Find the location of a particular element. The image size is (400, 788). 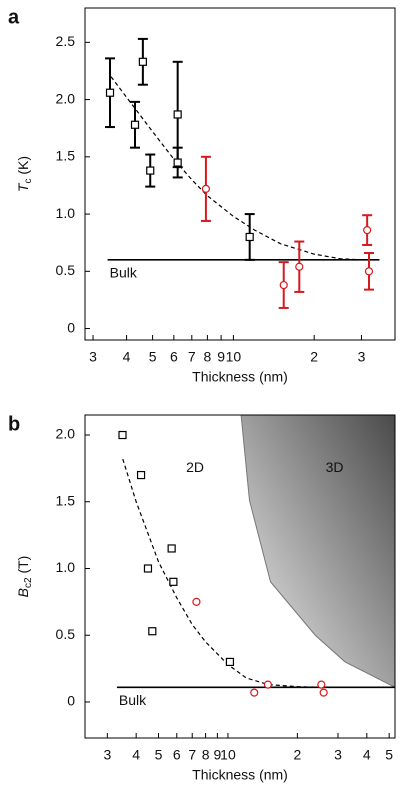

panel-label: b is located at coordinates (14, 424).